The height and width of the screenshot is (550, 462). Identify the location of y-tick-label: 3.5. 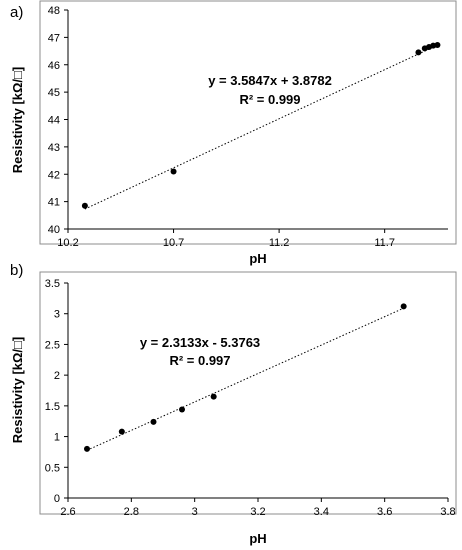
(52, 284).